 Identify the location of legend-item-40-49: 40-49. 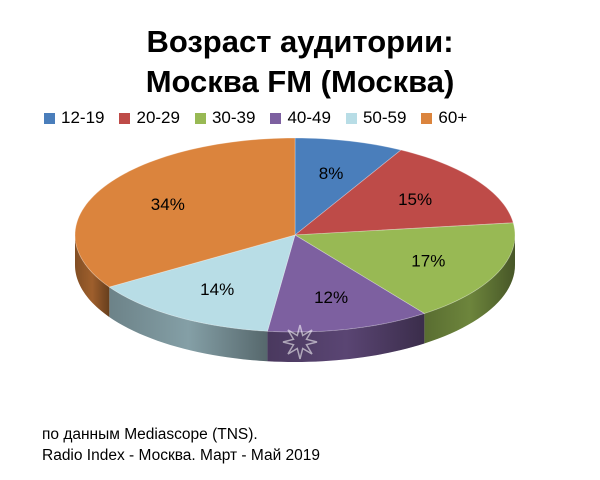
(300, 118).